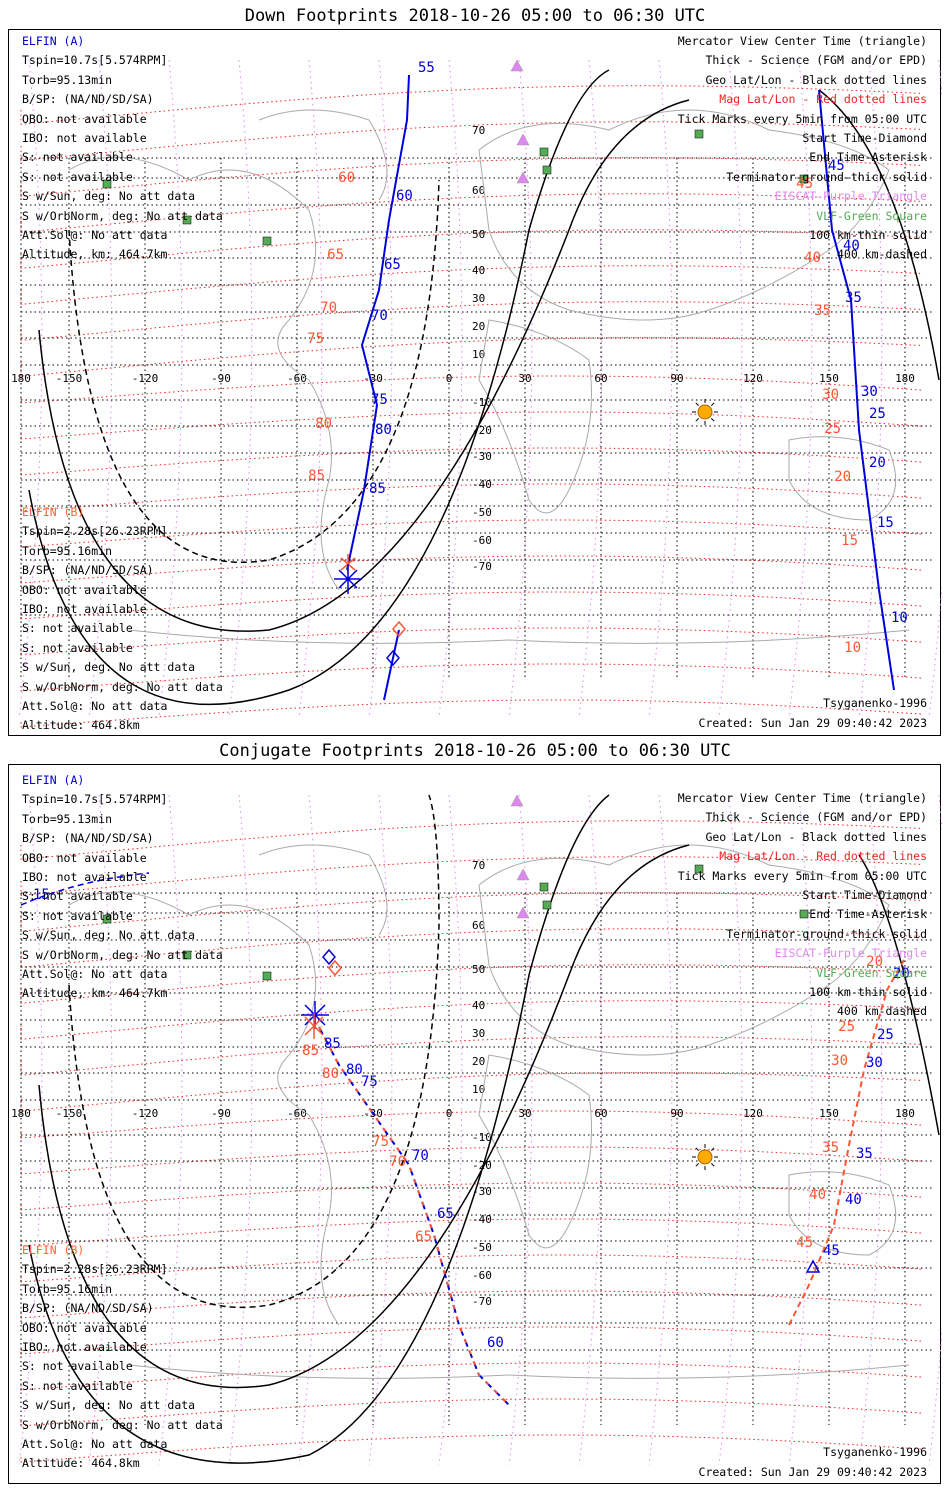 This screenshot has width=950, height=1500. I want to click on track-tick-a: 55, so click(426, 68).